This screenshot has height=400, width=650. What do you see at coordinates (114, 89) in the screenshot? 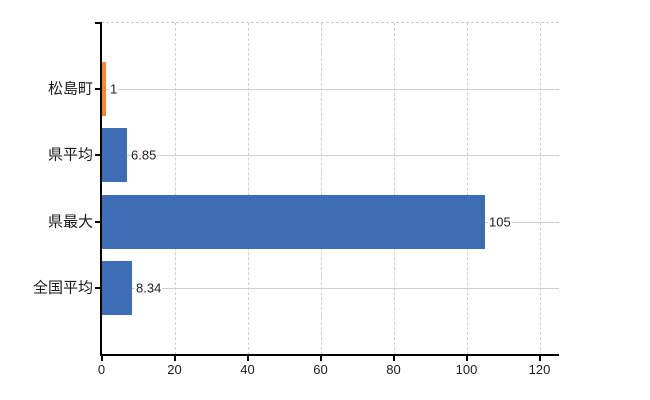
I see `bar-value-label: 1` at bounding box center [114, 89].